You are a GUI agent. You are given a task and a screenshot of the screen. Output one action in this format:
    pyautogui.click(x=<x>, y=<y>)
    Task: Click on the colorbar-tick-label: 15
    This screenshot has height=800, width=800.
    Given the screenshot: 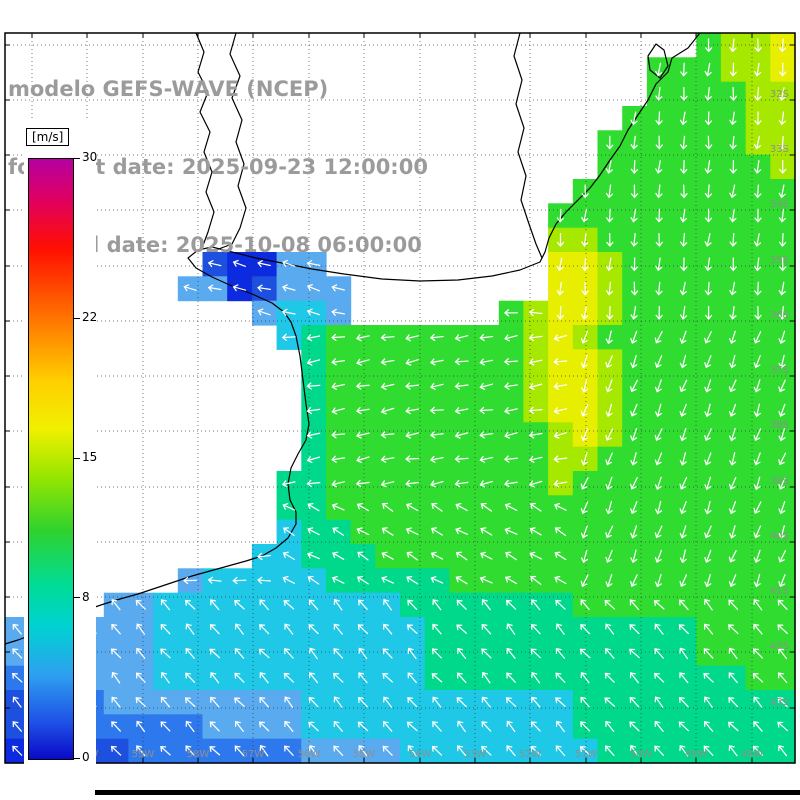 What is the action you would take?
    pyautogui.click(x=90, y=457)
    